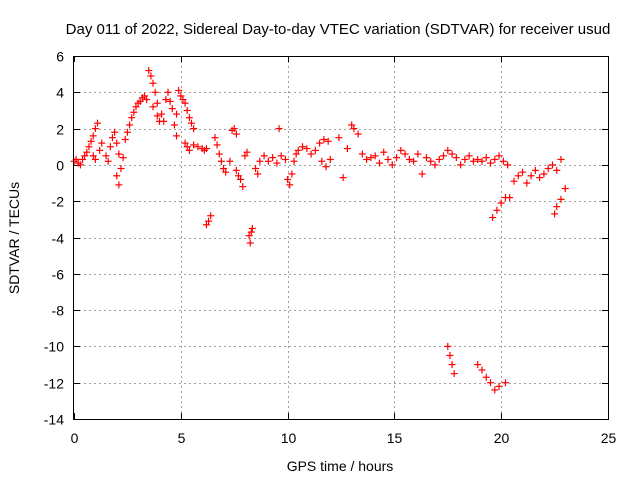 Image resolution: width=640 pixels, height=480 pixels. Describe the element at coordinates (289, 438) in the screenshot. I see `x-tick-label: 10` at that location.